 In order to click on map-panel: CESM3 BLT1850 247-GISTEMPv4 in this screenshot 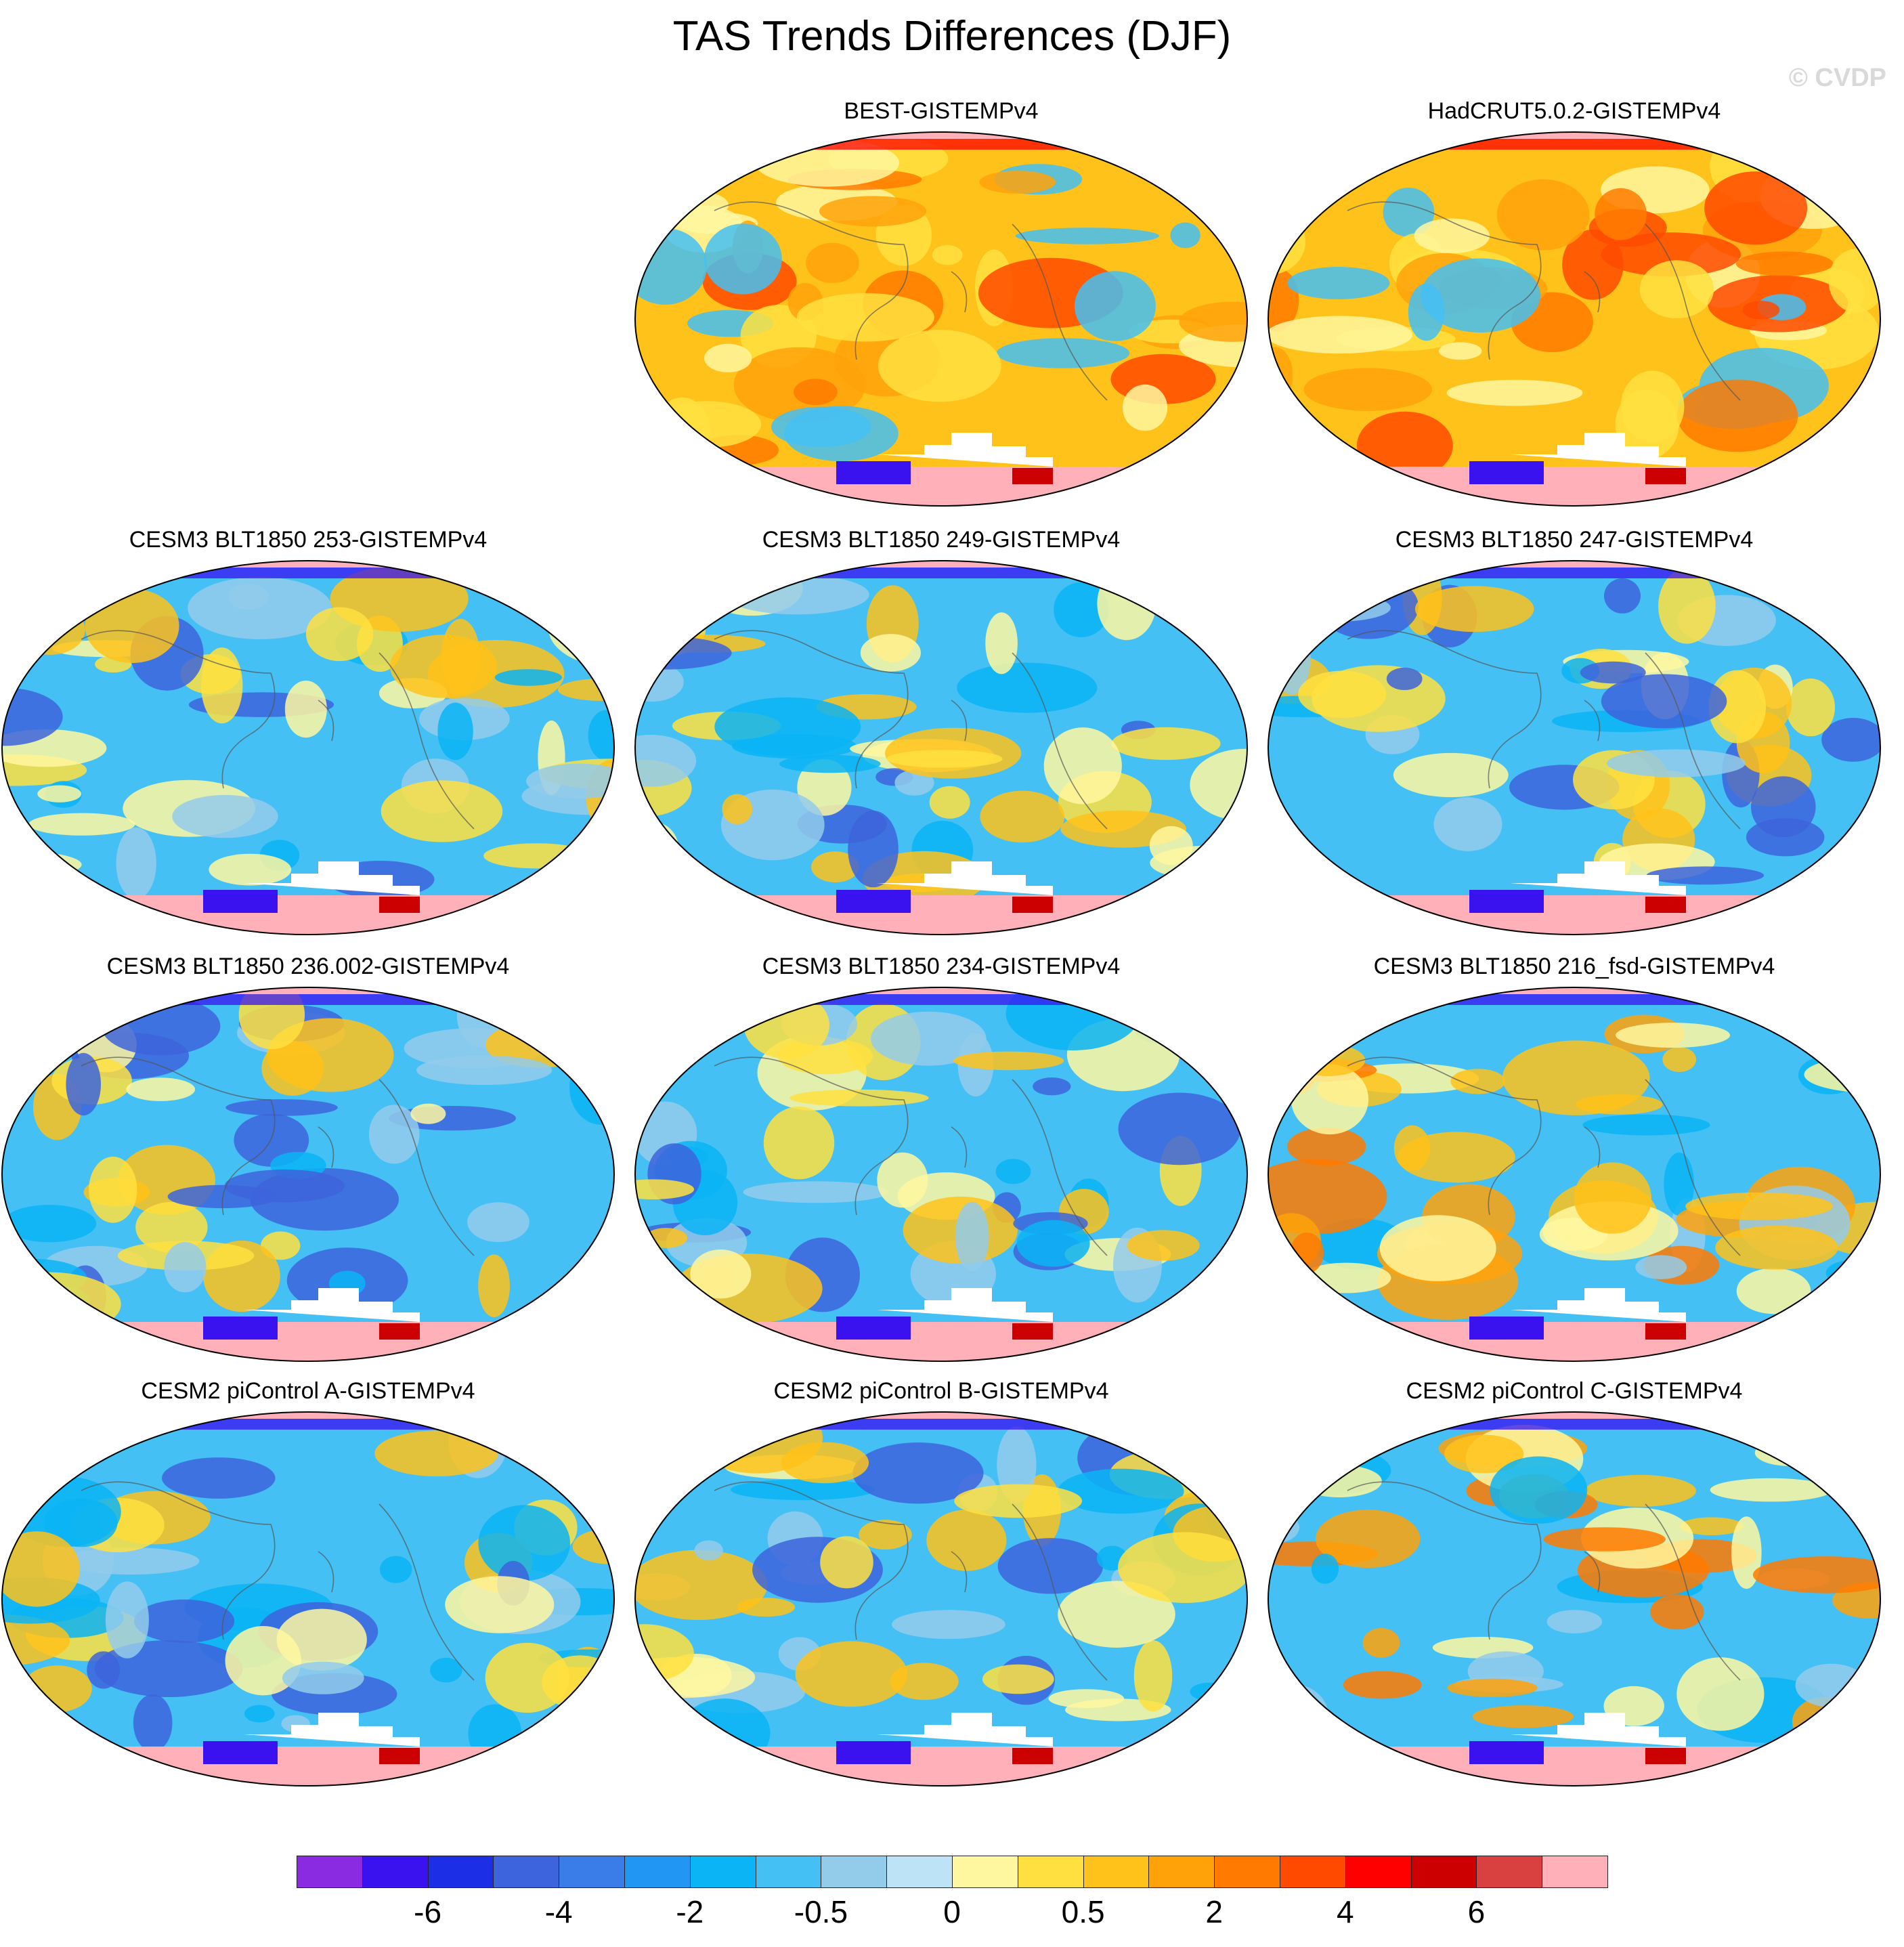, I will do `click(1574, 743)`.